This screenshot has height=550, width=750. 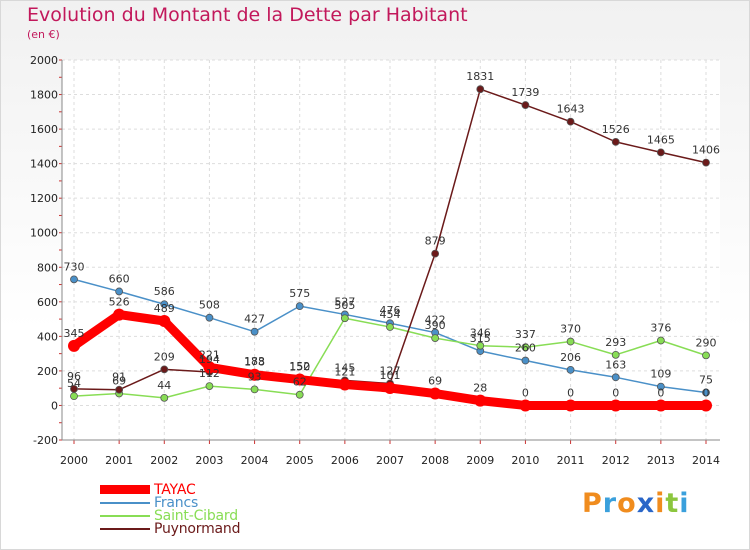 What do you see at coordinates (345, 460) in the screenshot?
I see `x-tick-label: 2006` at bounding box center [345, 460].